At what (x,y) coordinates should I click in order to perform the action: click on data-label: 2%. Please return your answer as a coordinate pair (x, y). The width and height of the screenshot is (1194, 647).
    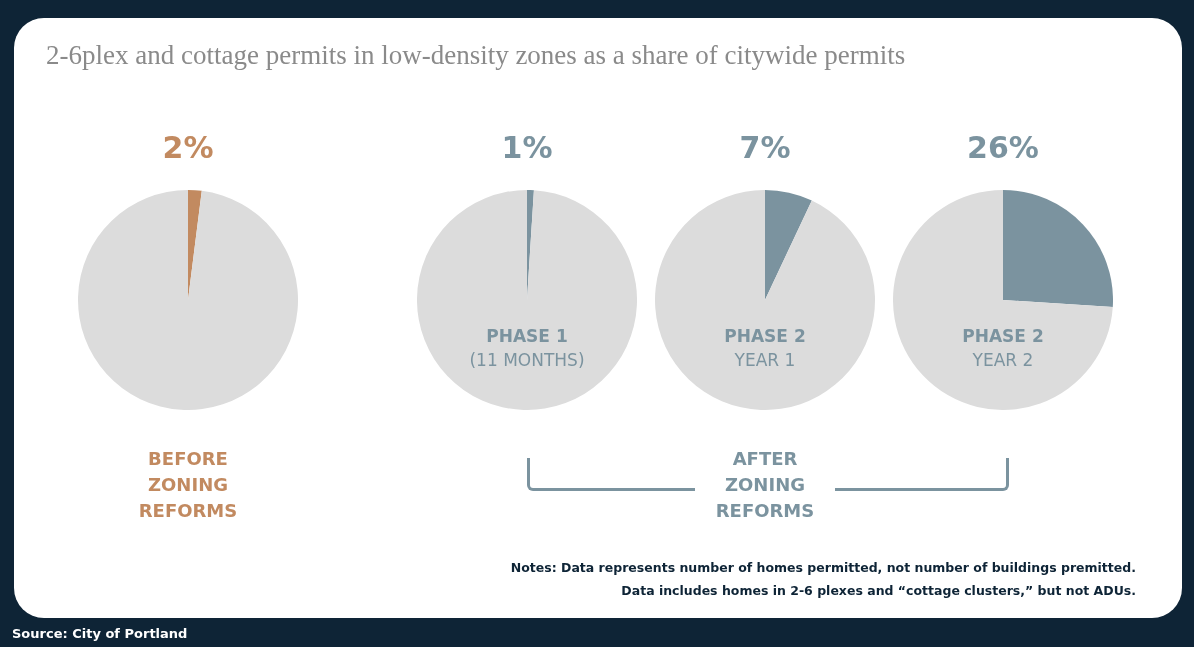
    Looking at the image, I should click on (188, 147).